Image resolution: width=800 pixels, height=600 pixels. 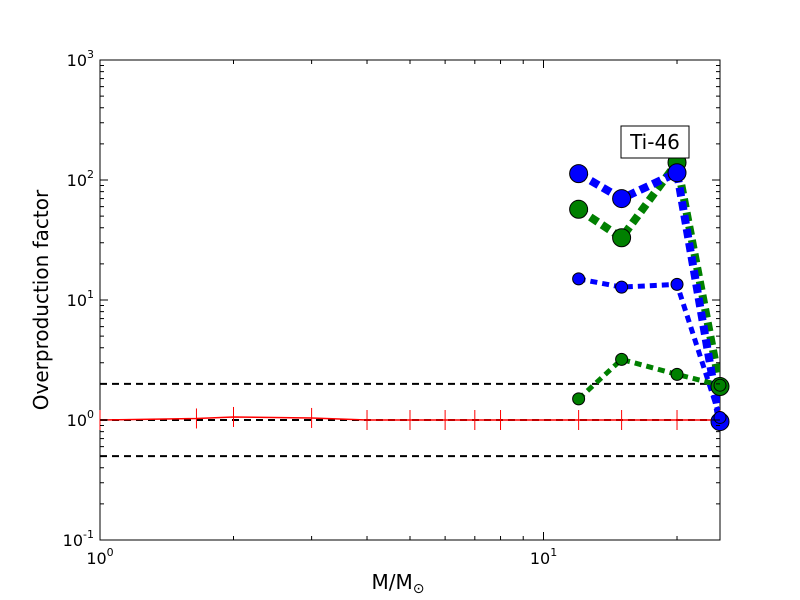 I want to click on x-axis-label-main: M/M, so click(x=392, y=582).